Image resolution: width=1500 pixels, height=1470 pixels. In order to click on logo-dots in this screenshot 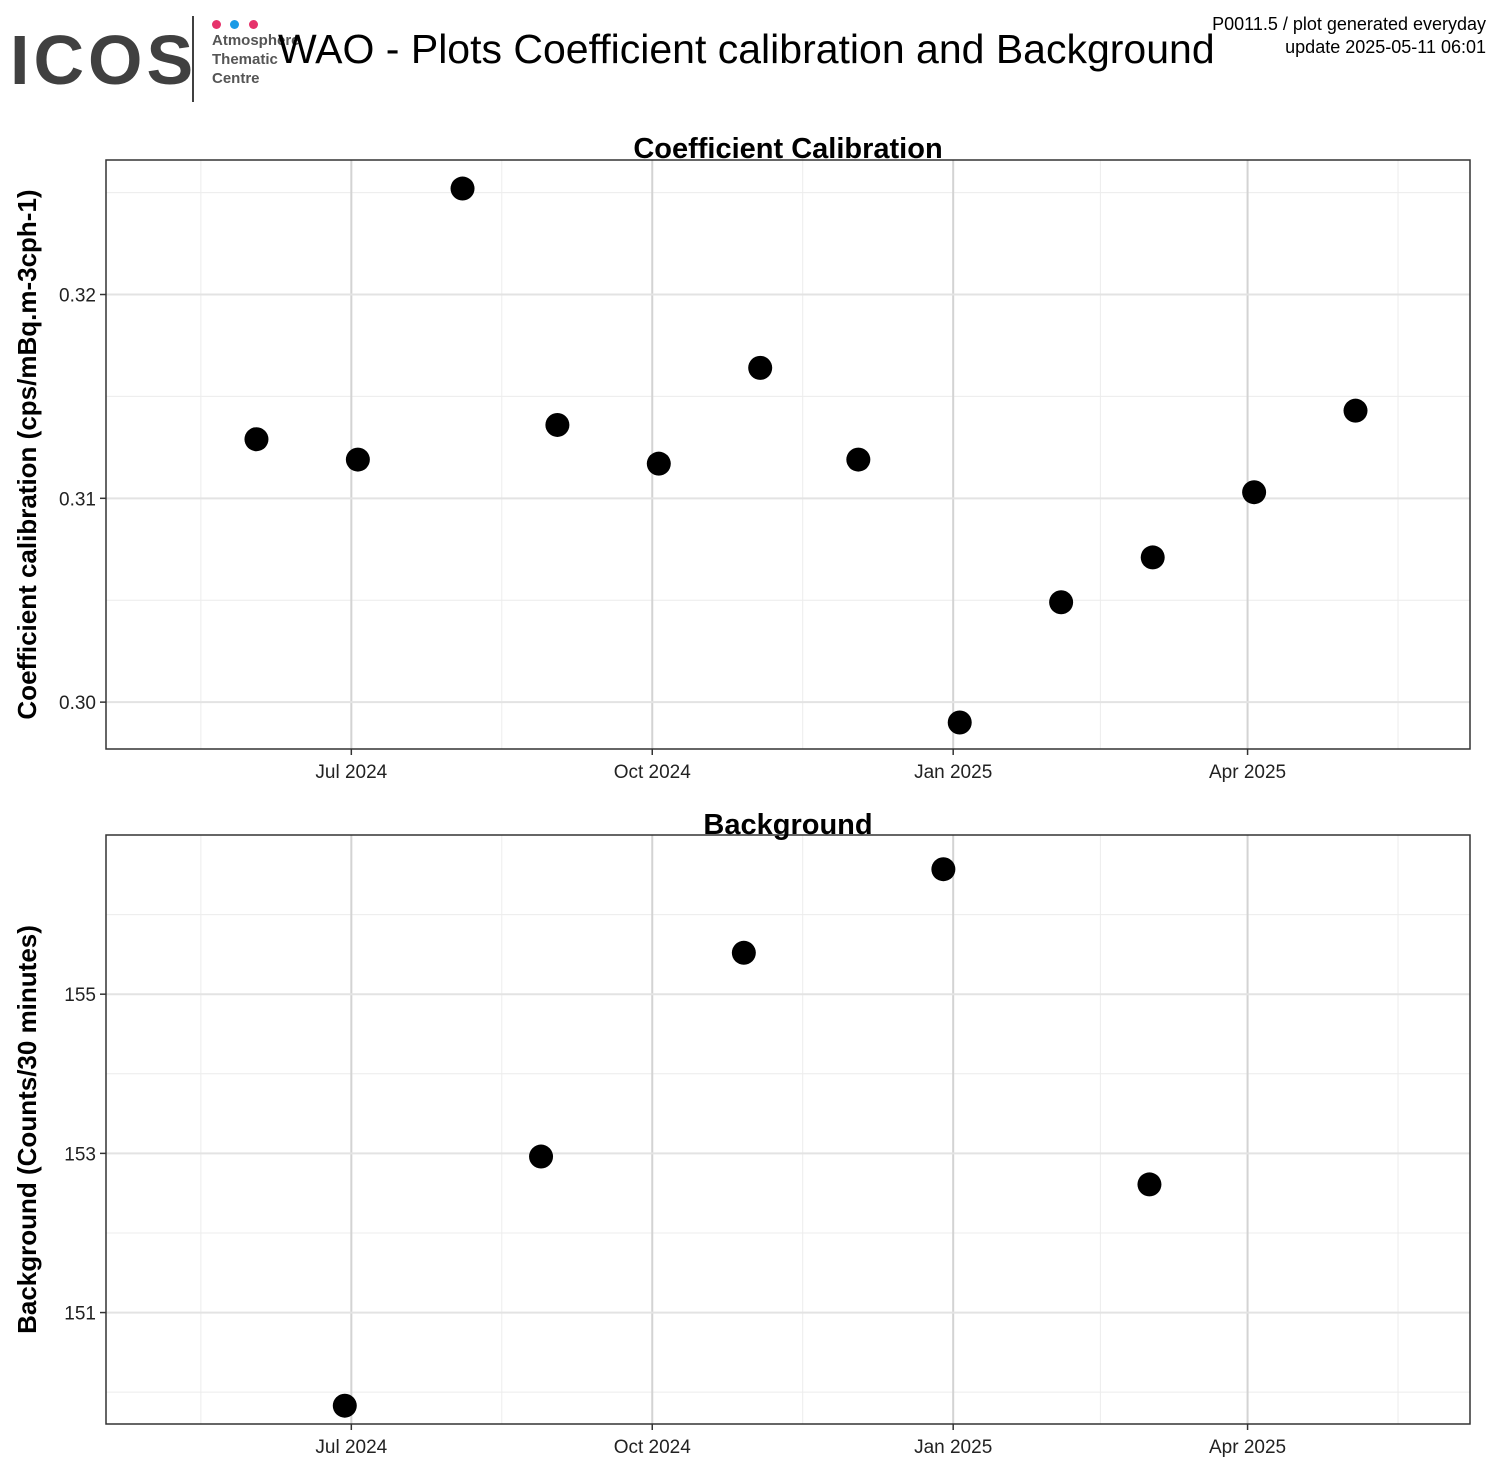, I will do `click(237, 25)`.